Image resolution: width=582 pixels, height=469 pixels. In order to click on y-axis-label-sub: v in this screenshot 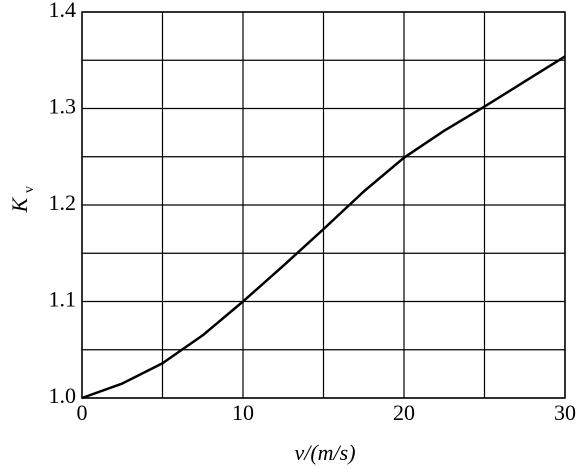, I will do `click(29, 189)`.